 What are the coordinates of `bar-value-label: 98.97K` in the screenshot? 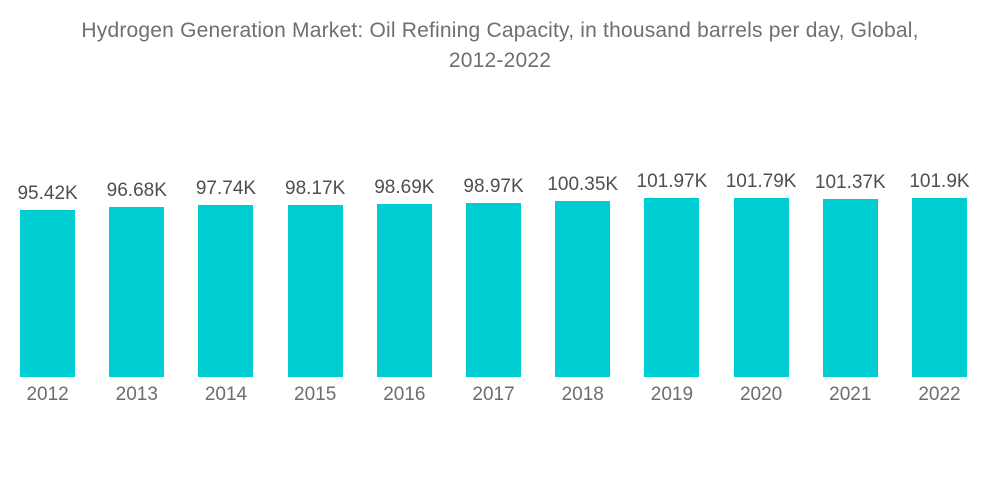 It's located at (493, 187).